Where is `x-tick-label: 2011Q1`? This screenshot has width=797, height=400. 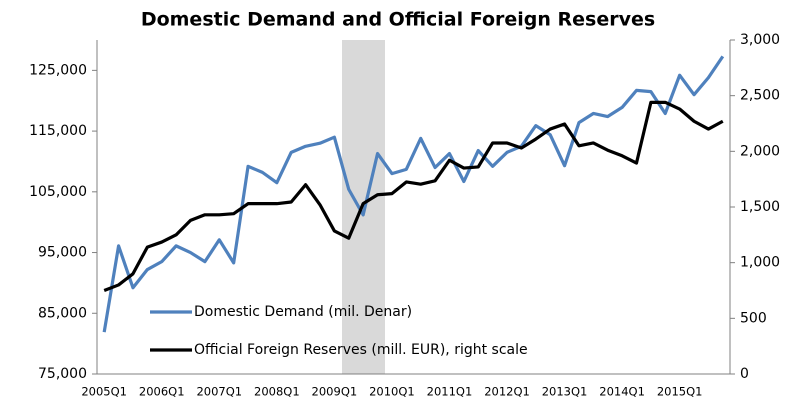
x-tick-label: 2011Q1 is located at coordinates (450, 392).